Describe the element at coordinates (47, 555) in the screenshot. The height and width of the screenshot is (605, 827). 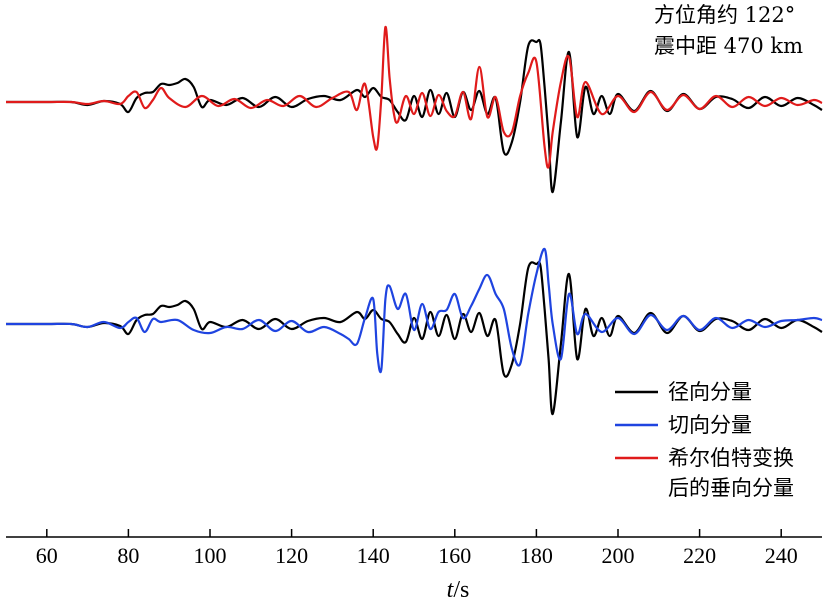
I see `x-tick-label: 60` at that location.